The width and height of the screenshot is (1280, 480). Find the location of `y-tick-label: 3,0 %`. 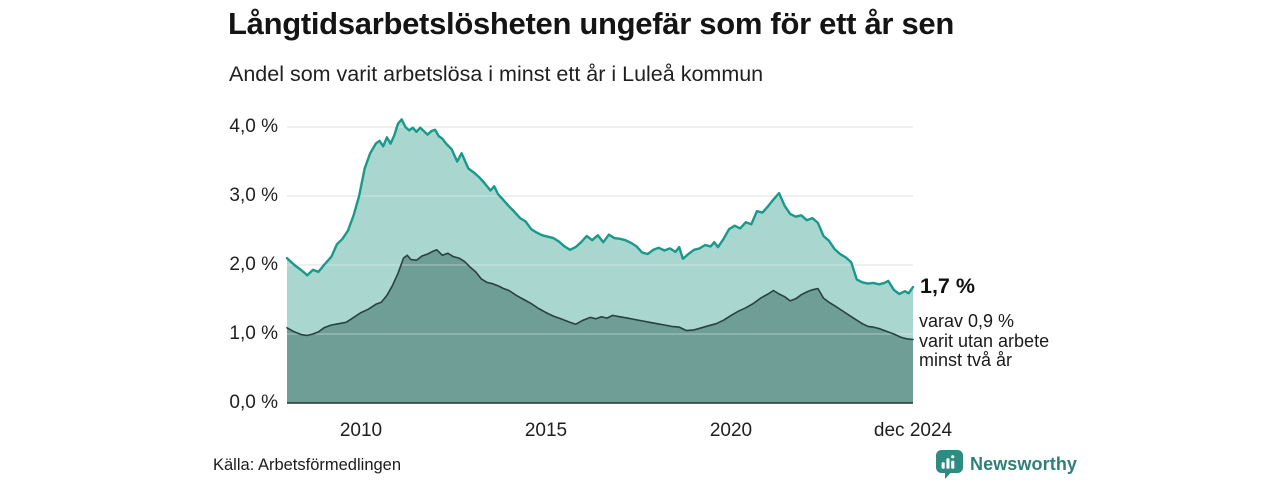

y-tick-label: 3,0 % is located at coordinates (253, 195).